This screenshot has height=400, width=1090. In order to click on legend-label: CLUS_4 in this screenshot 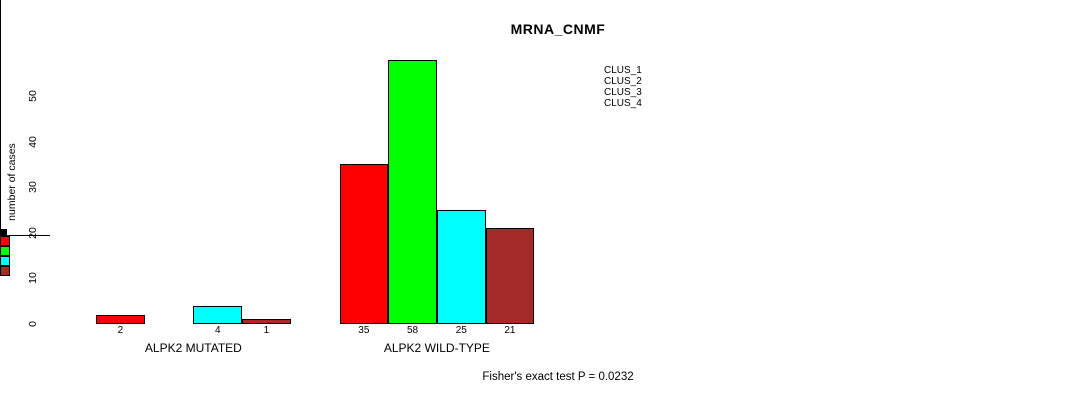, I will do `click(623, 103)`.